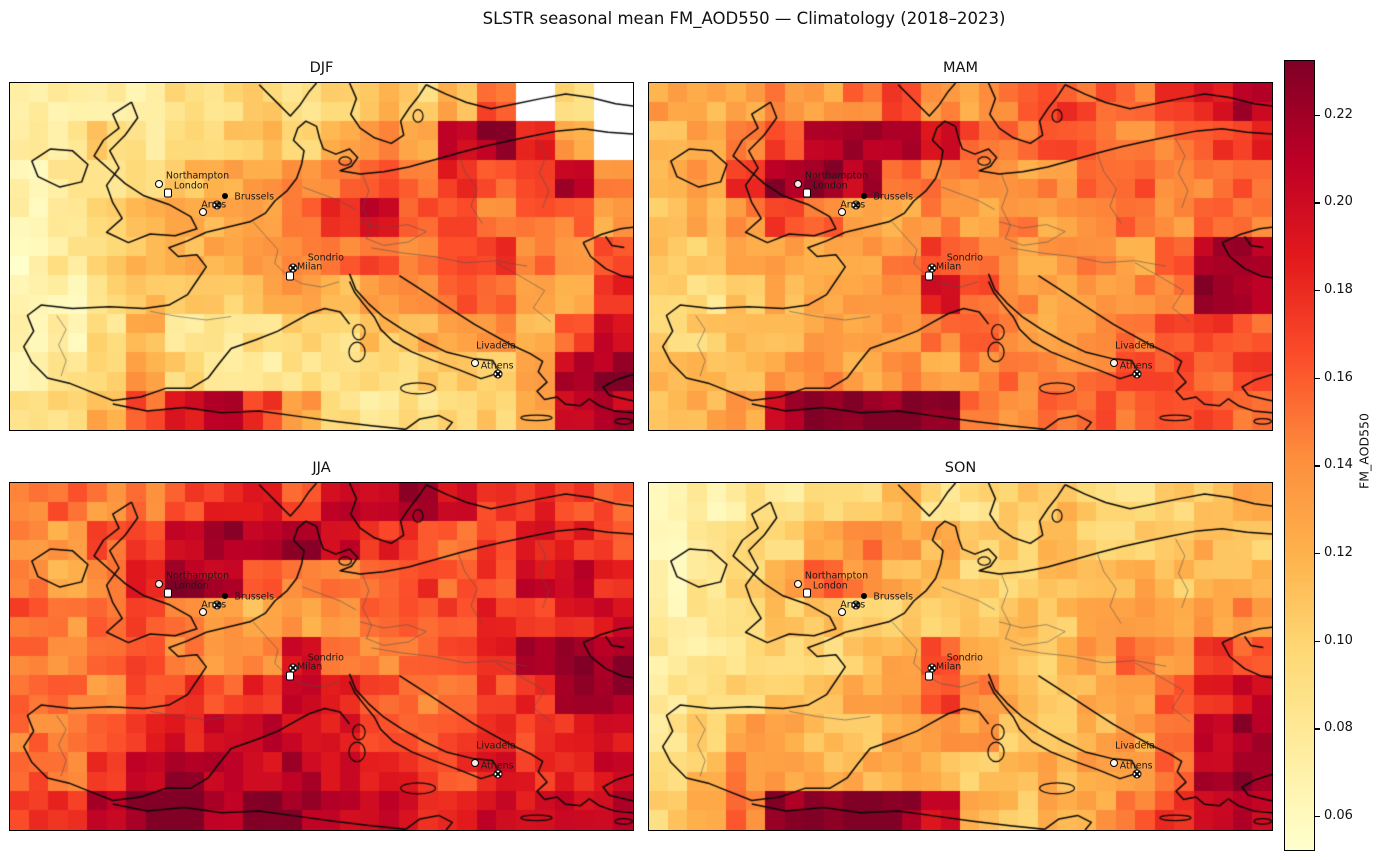  Describe the element at coordinates (1338, 114) in the screenshot. I see `colorbar-tick-label: 0.22` at that location.